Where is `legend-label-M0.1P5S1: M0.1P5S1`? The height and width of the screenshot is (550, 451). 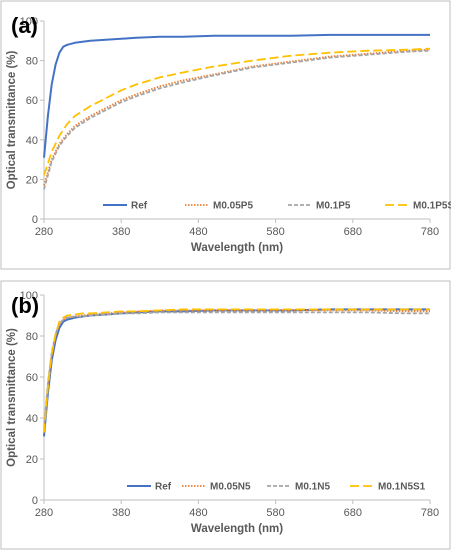
legend-label-M0.1P5S1: M0.1P5S1 is located at coordinates (432, 206).